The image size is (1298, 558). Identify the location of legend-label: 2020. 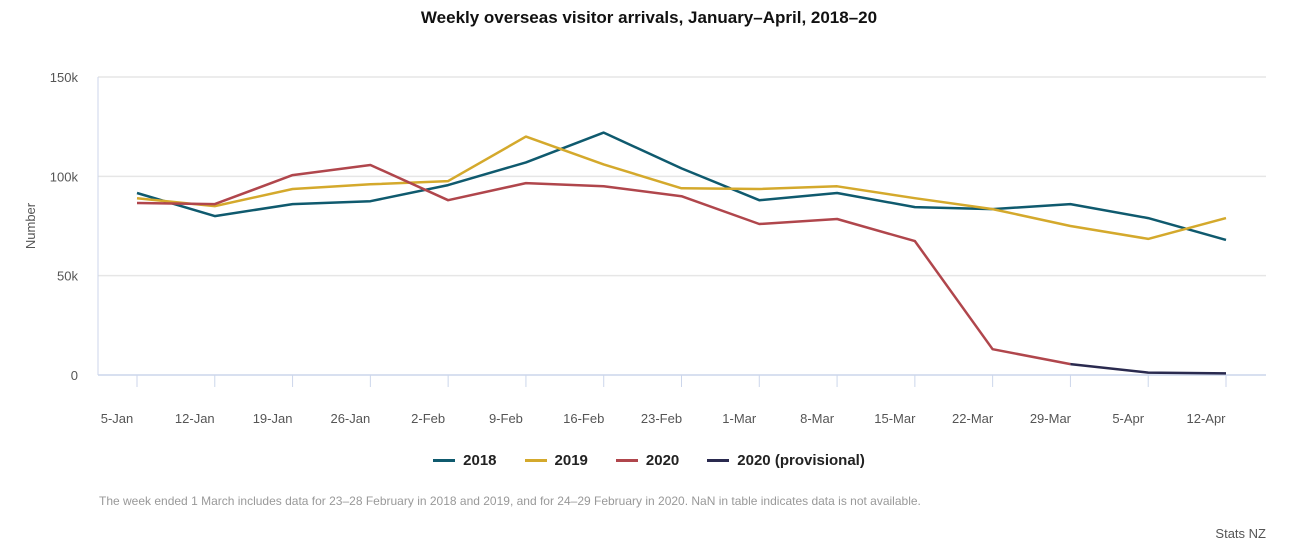
(662, 460).